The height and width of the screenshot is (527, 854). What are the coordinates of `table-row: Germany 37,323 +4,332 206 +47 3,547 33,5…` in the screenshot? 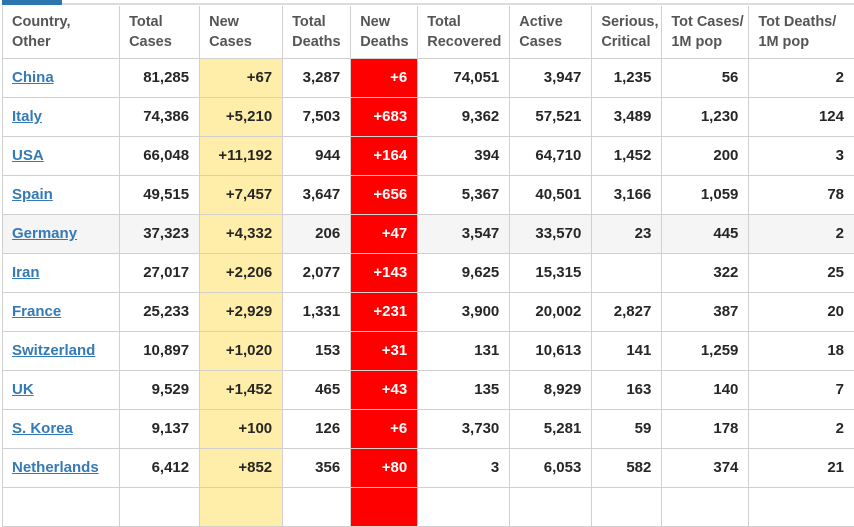 It's located at (428, 233).